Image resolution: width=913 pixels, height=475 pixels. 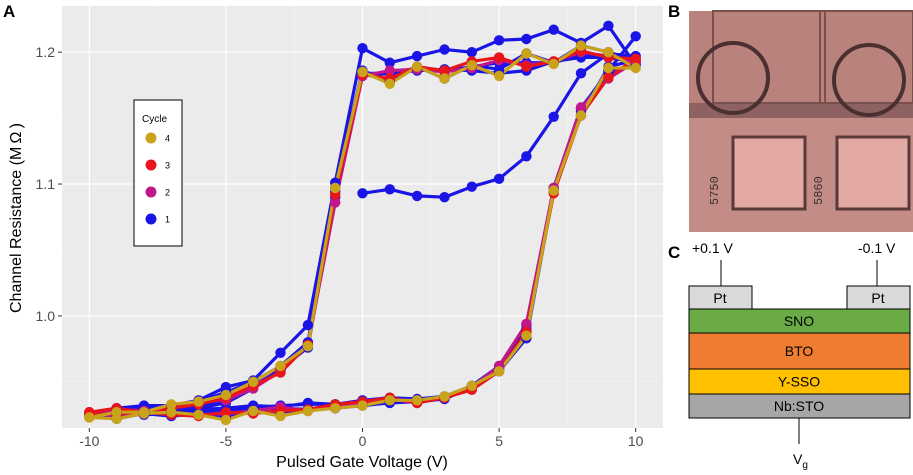 What do you see at coordinates (226, 441) in the screenshot?
I see `x-tick-label: -5` at bounding box center [226, 441].